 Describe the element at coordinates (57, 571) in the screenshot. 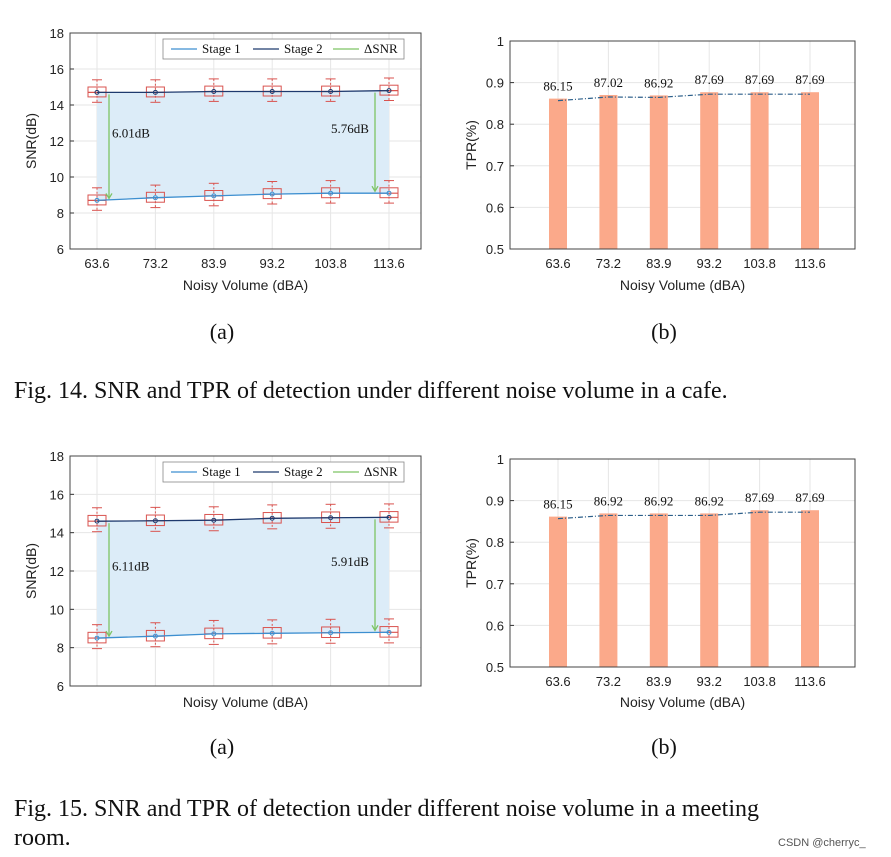

I see `y-tick-label: 12` at that location.